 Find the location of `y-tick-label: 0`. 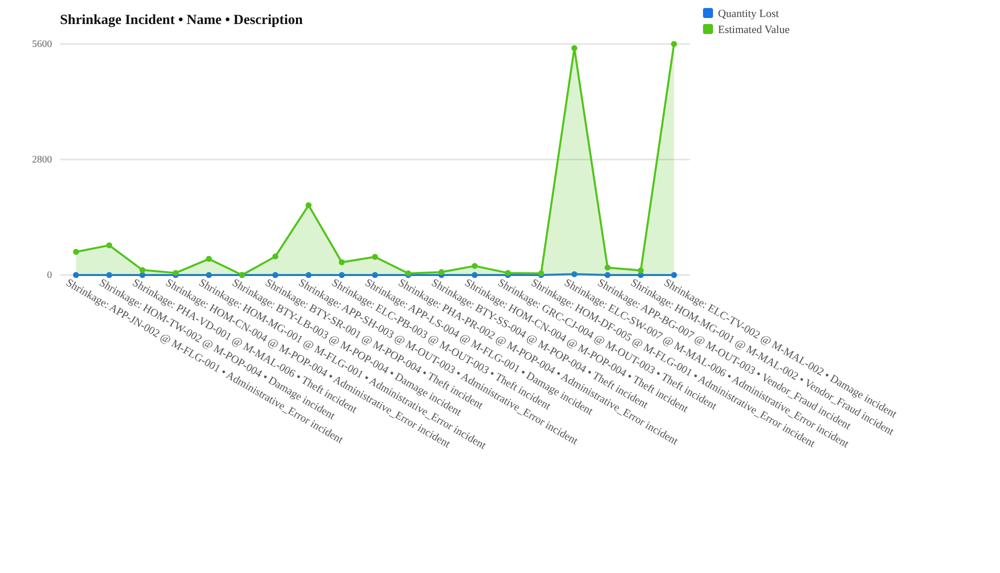

y-tick-label: 0 is located at coordinates (49, 276).